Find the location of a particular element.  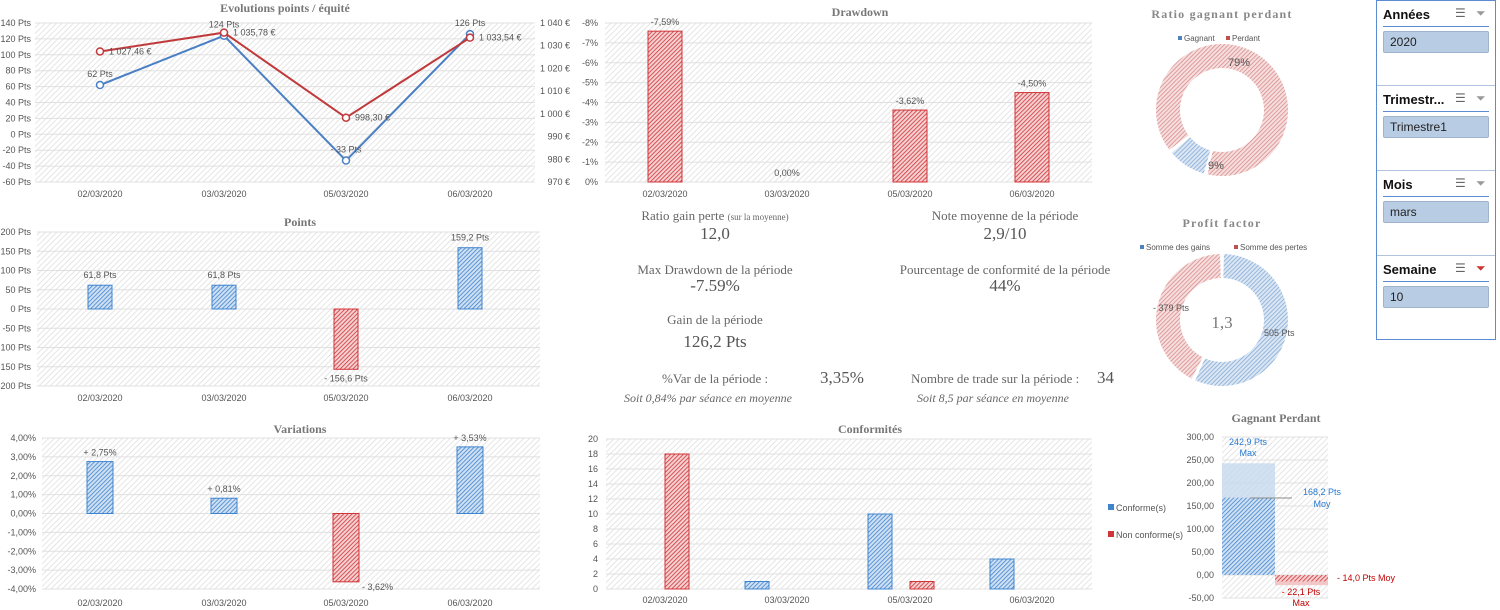

data-label: 998,30 € is located at coordinates (372, 118).